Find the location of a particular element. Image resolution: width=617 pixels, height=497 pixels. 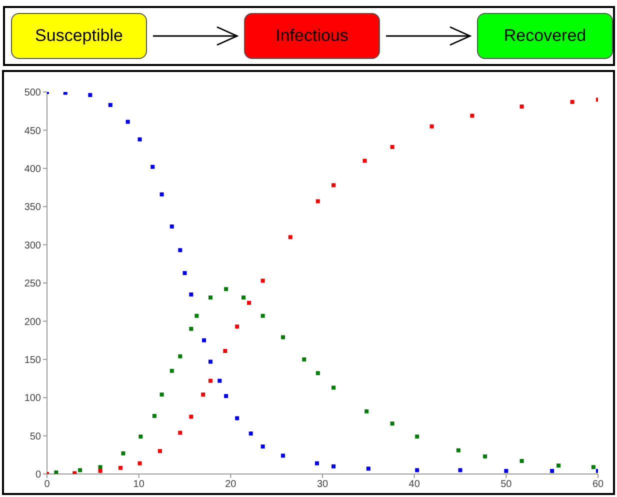

y-tick-label: 100 is located at coordinates (33, 398).